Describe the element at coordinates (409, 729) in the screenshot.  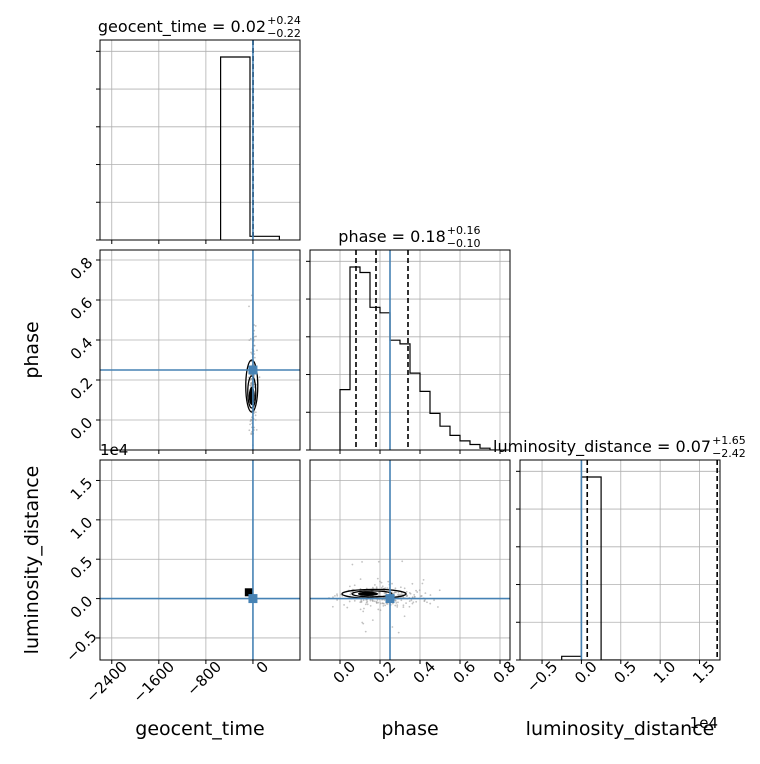
I see `x-axis-label-phase: phase` at that location.